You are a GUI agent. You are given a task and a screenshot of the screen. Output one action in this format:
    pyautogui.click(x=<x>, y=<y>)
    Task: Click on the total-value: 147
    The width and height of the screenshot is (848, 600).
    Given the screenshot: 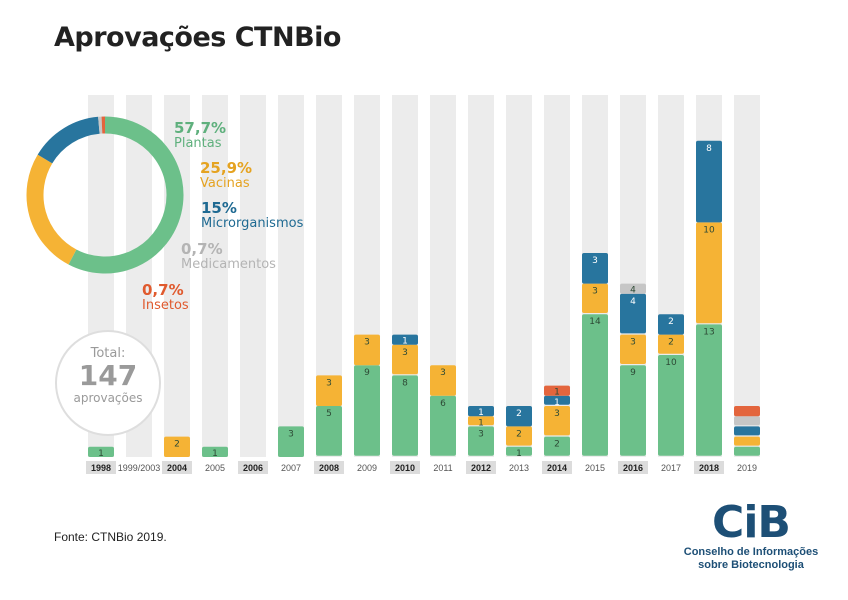 What is the action you would take?
    pyautogui.click(x=108, y=375)
    